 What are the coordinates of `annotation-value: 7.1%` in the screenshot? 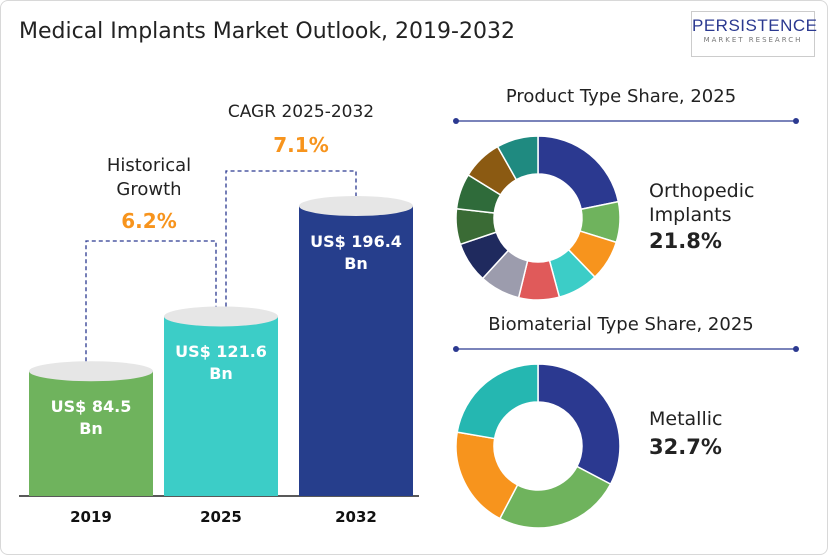 It's located at (301, 145).